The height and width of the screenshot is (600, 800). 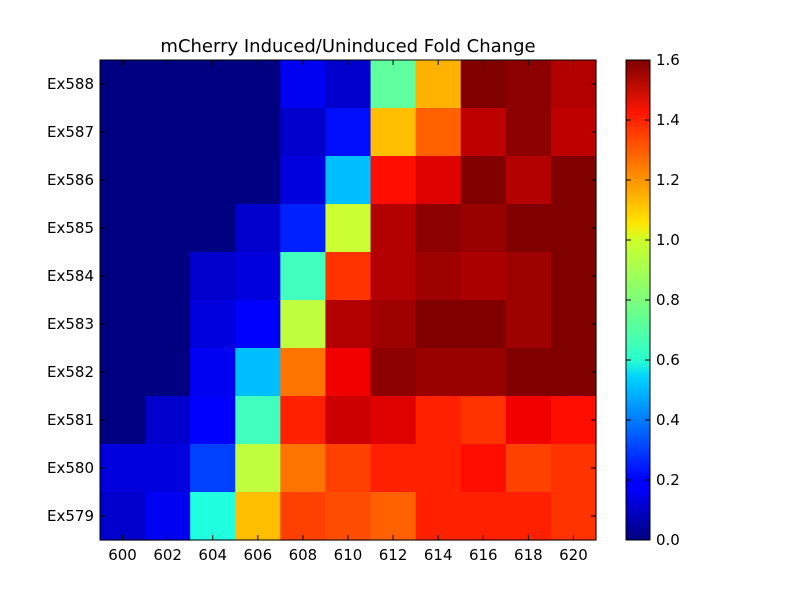 What do you see at coordinates (668, 240) in the screenshot?
I see `colorbar-tick-label: 1.0` at bounding box center [668, 240].